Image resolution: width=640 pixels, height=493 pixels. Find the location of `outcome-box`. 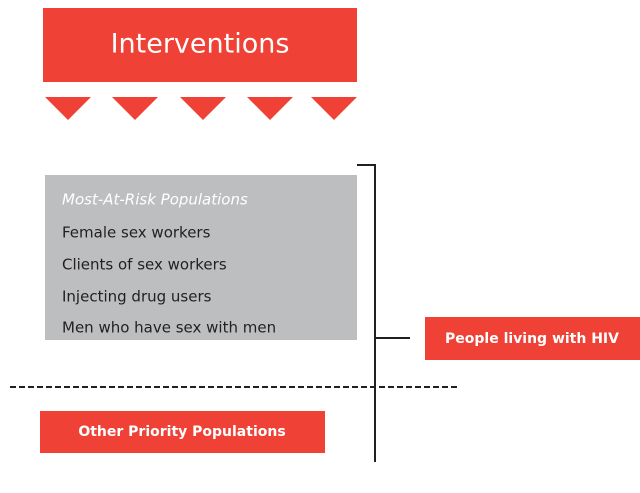

outcome-box is located at coordinates (532, 338).